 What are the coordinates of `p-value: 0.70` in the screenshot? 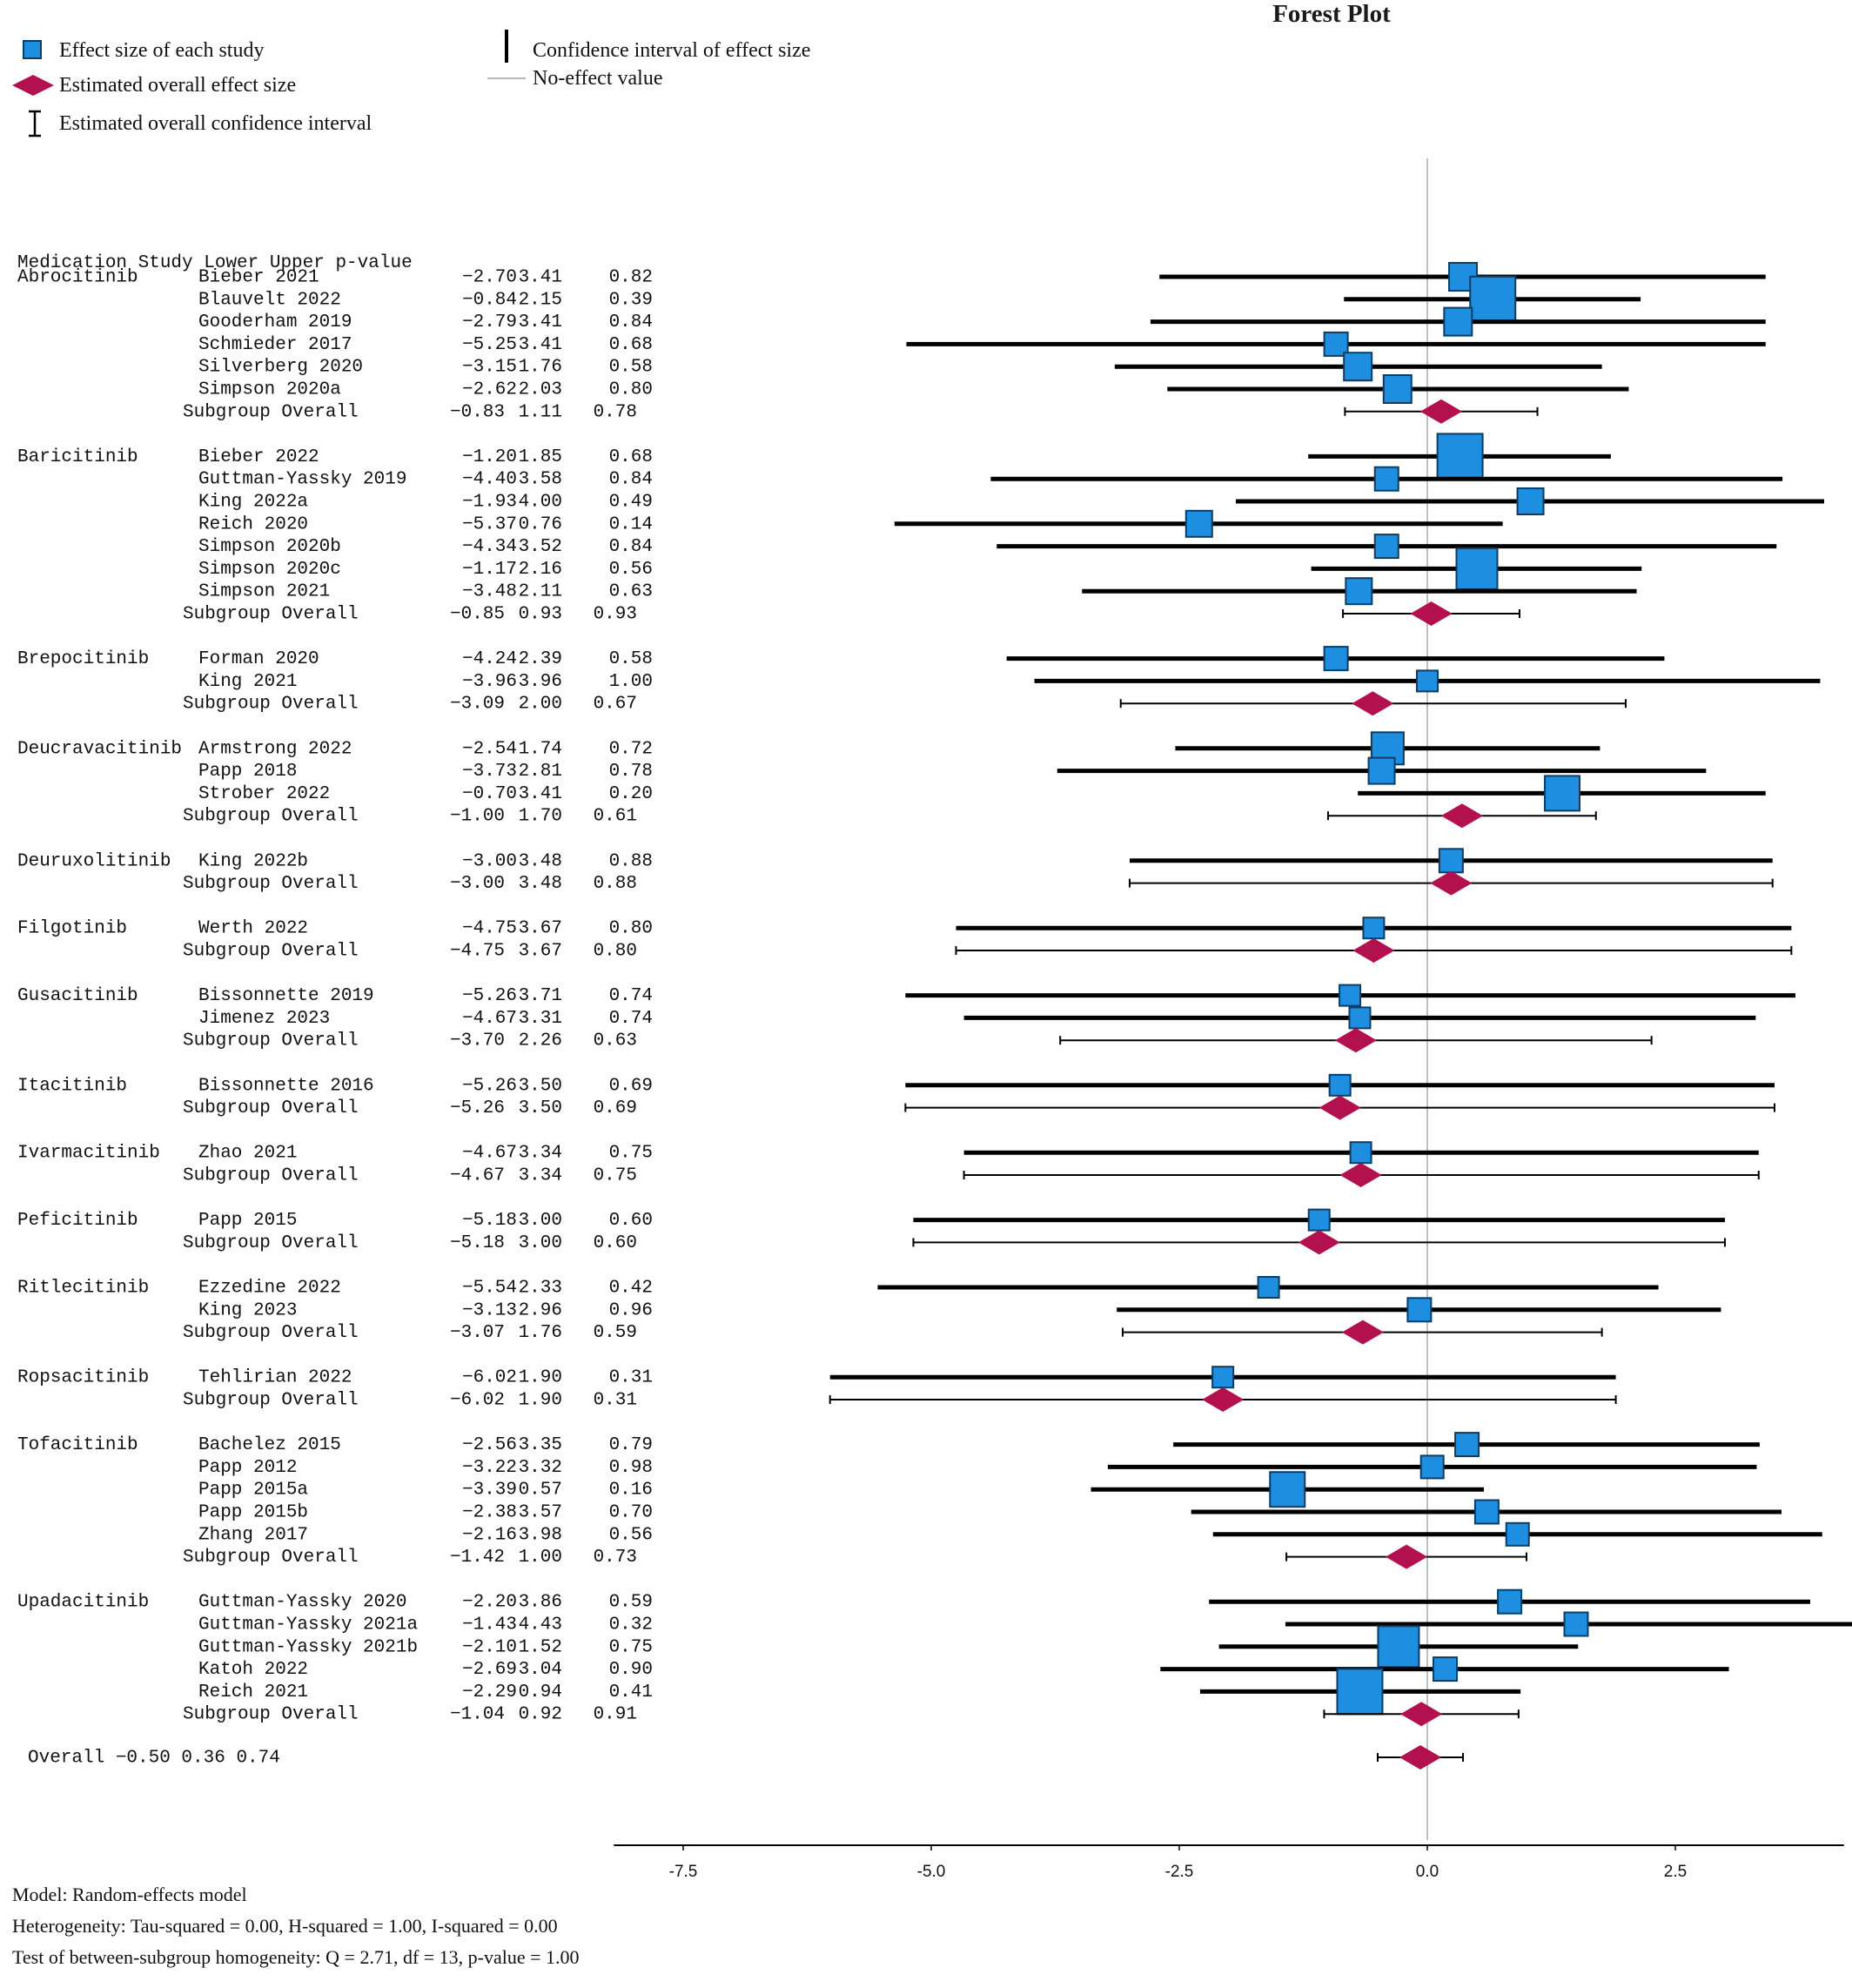 It's located at (631, 1513).